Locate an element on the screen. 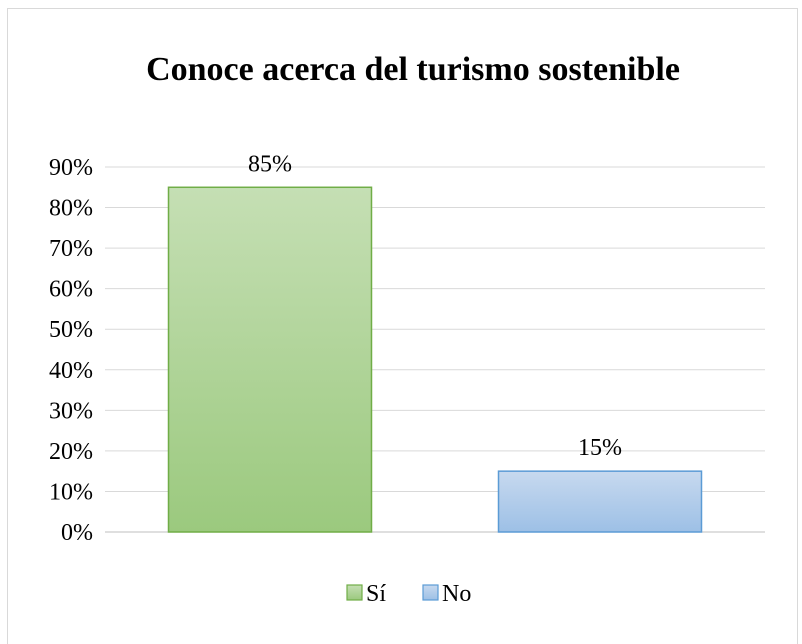 Image resolution: width=802 pixels, height=644 pixels. y-tick-label: 80% is located at coordinates (71, 209).